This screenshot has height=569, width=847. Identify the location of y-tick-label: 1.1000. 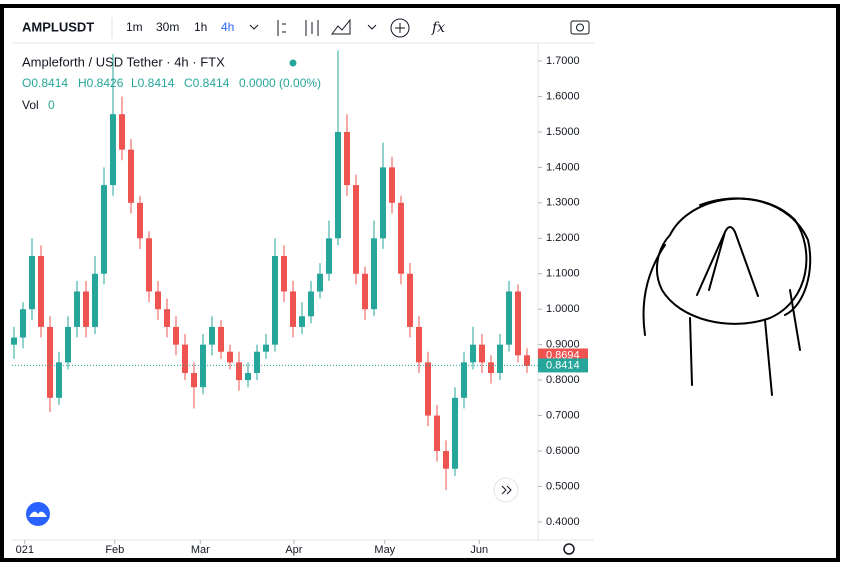
(563, 274).